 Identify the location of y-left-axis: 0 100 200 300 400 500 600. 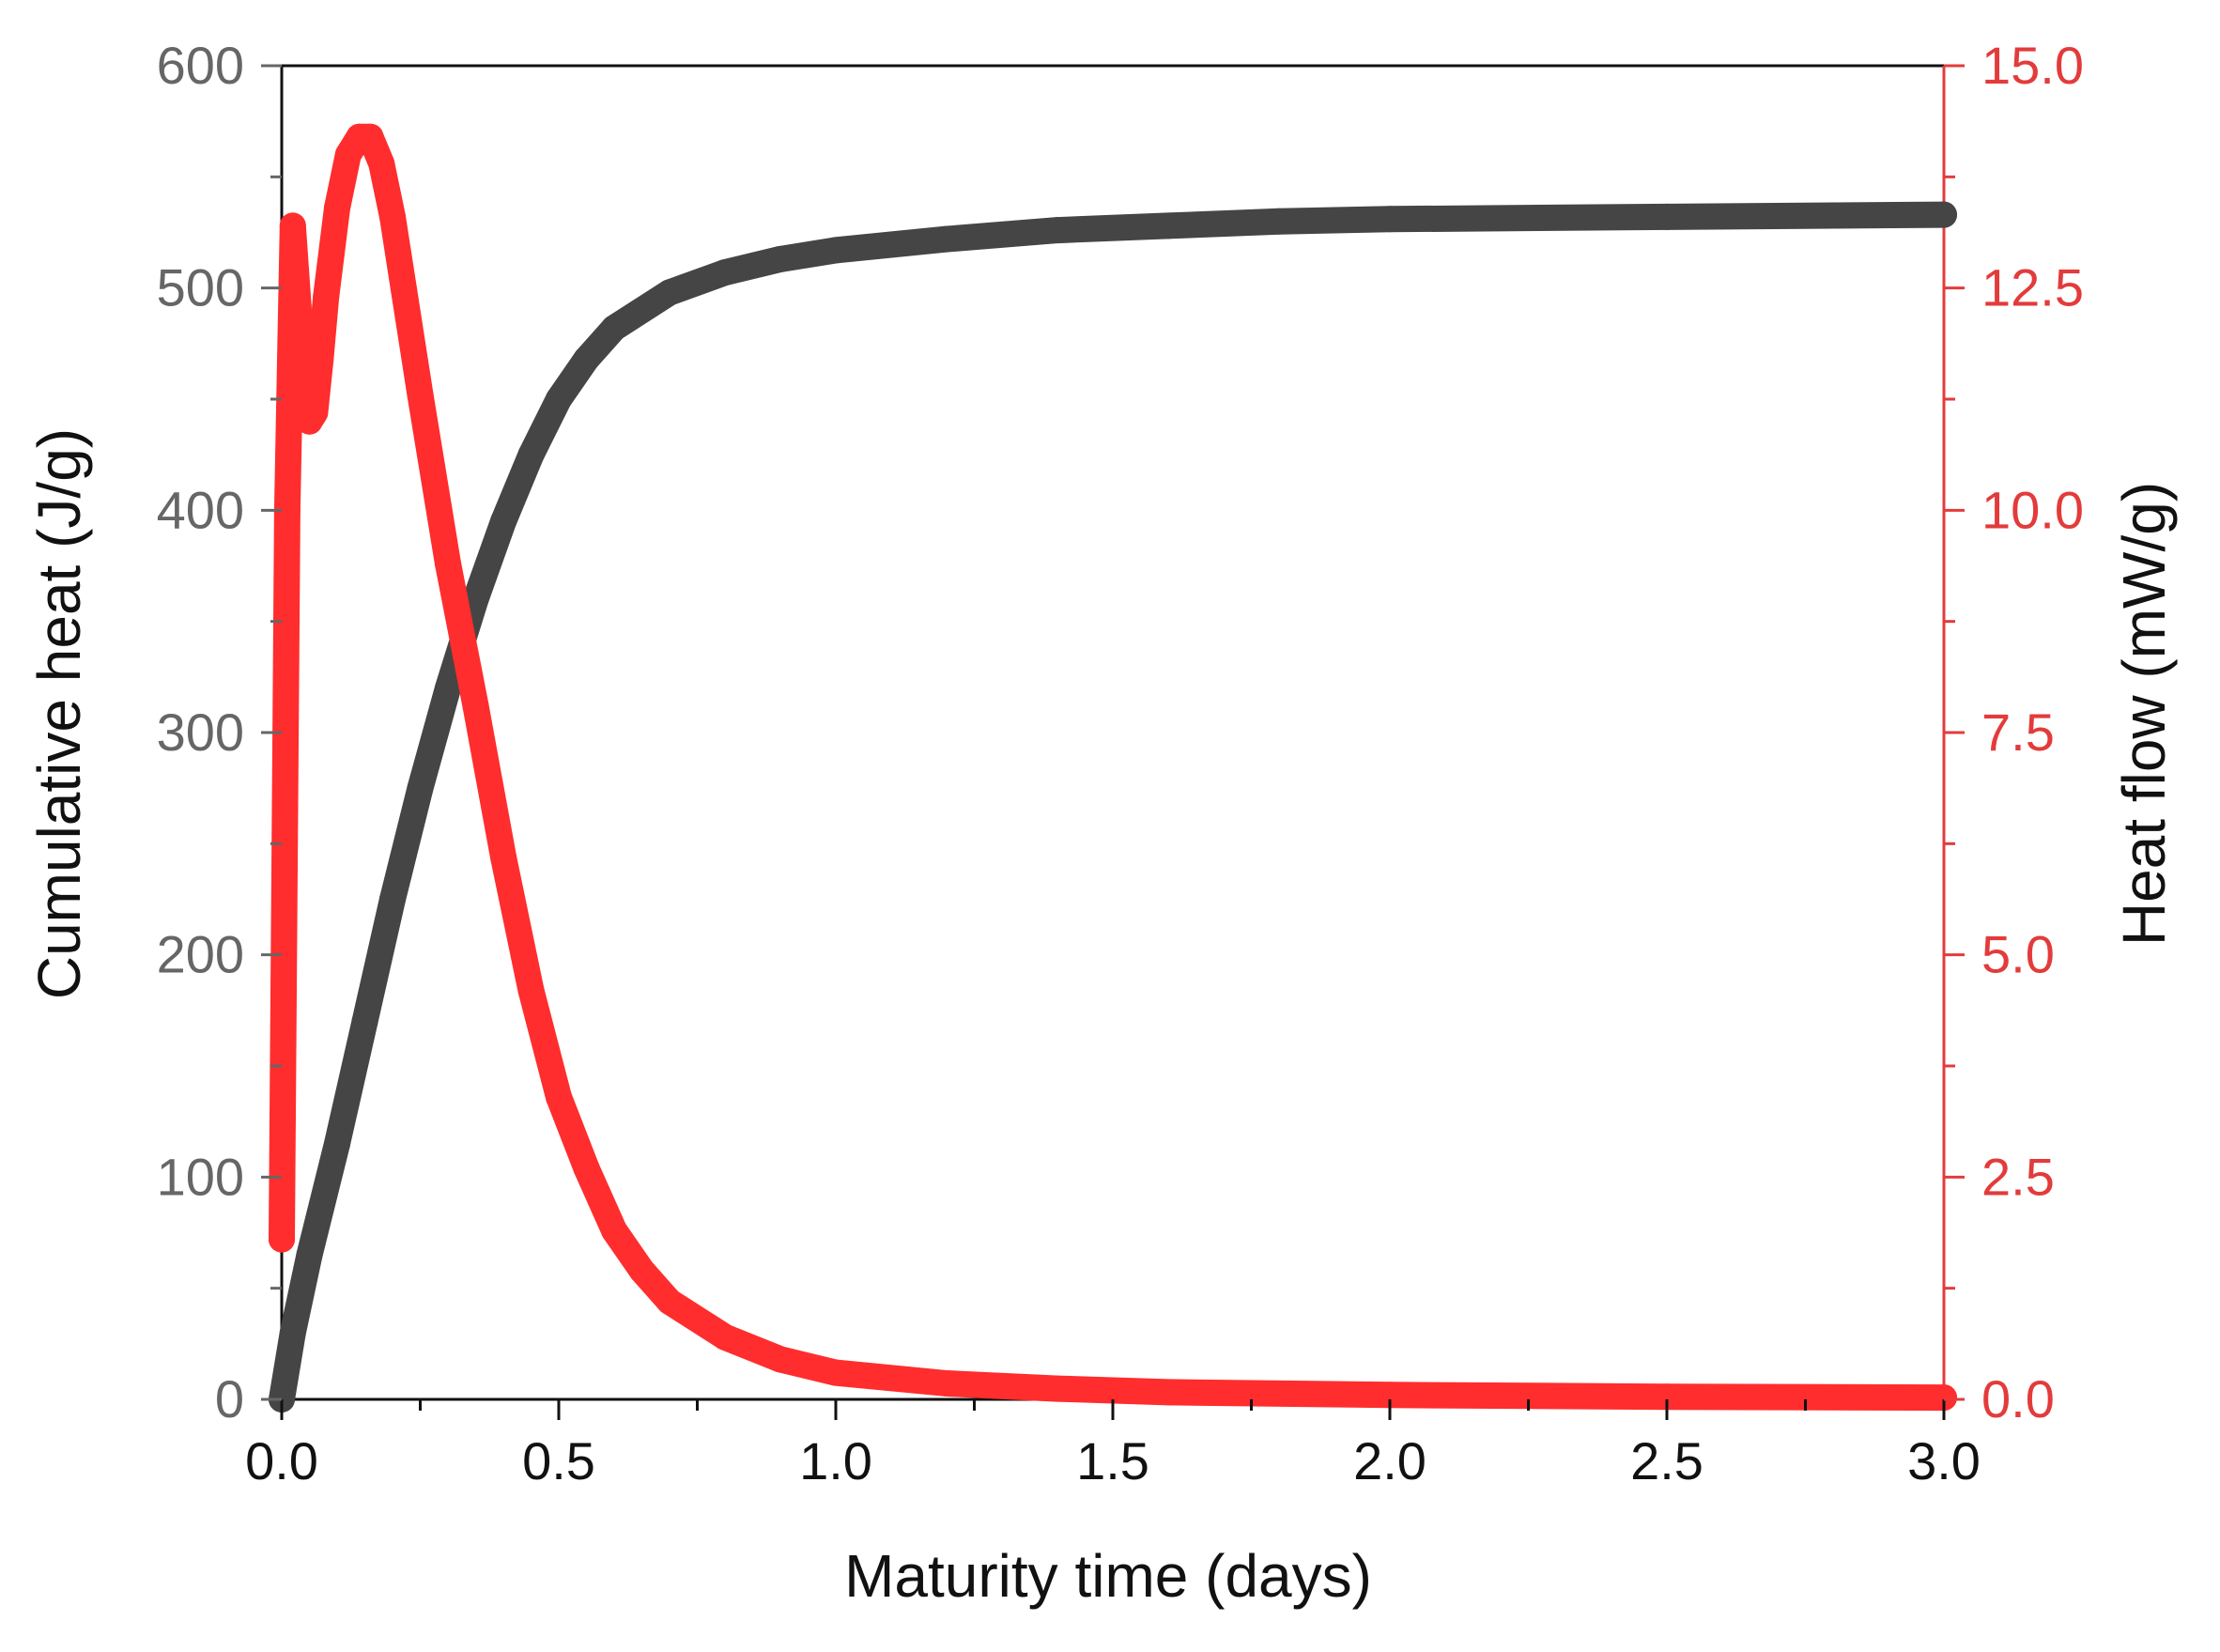
(220, 732).